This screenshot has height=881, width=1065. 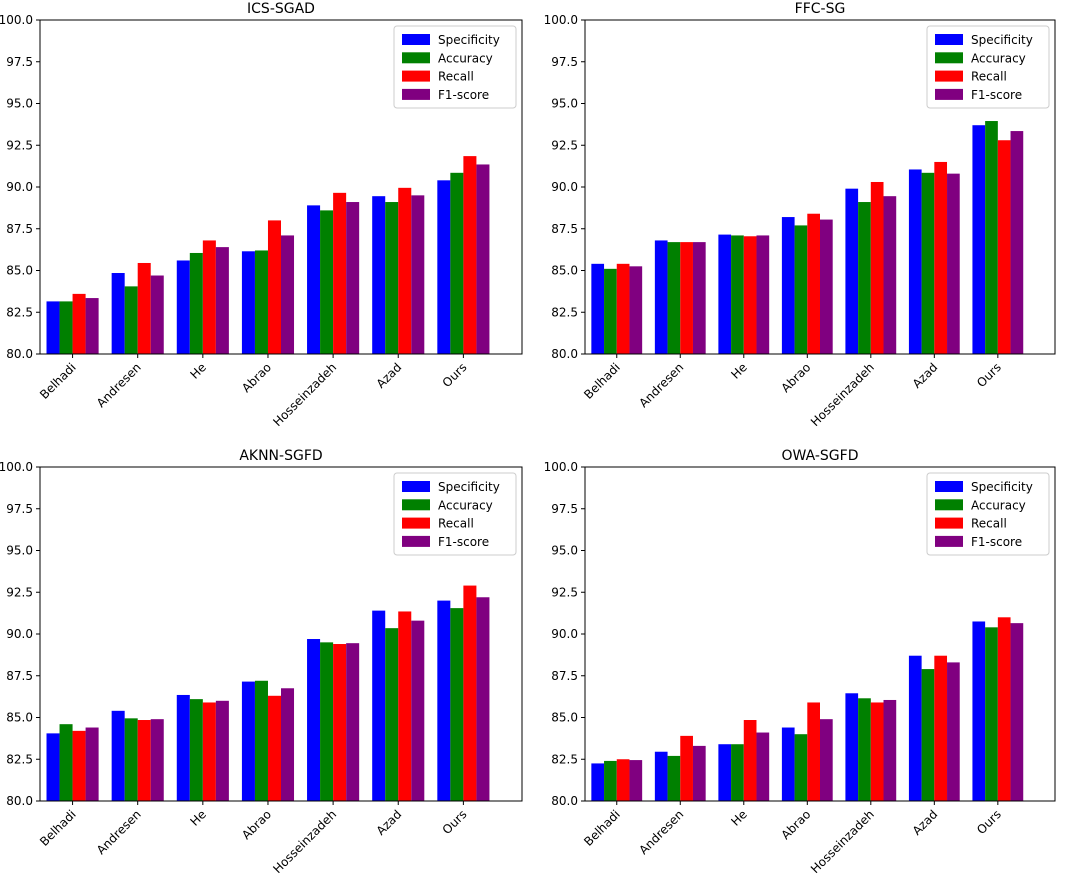 What do you see at coordinates (19, 676) in the screenshot?
I see `y-tick-label: 87.5` at bounding box center [19, 676].